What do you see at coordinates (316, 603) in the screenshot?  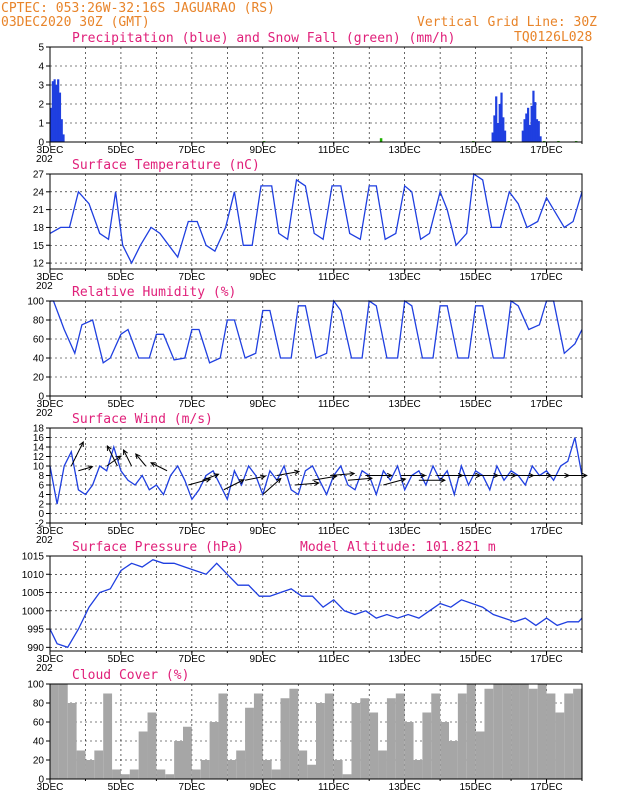 I see `panel-frame` at bounding box center [316, 603].